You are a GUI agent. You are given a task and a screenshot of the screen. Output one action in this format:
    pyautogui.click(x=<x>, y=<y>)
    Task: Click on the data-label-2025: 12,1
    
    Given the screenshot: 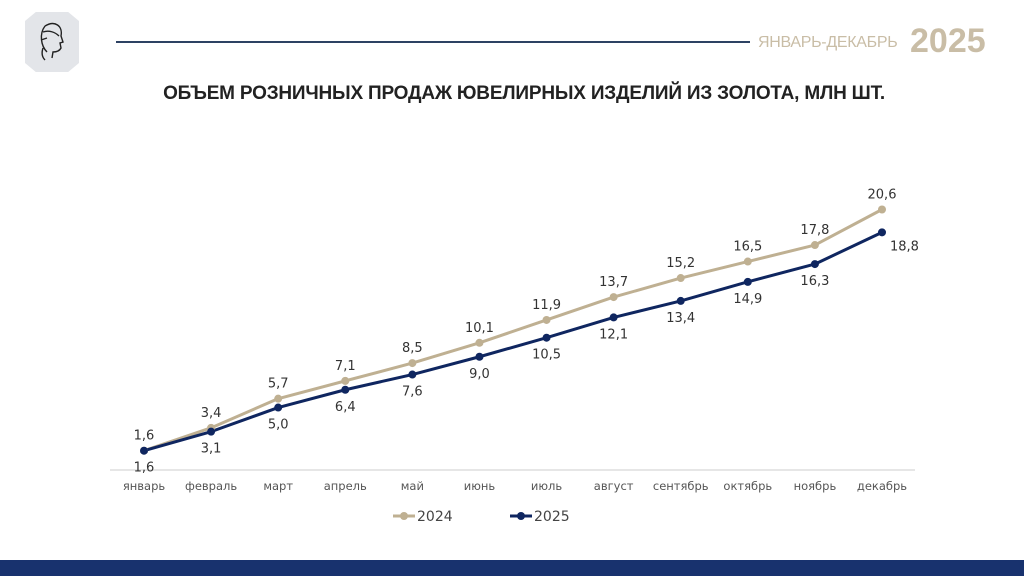 What is the action you would take?
    pyautogui.click(x=613, y=334)
    